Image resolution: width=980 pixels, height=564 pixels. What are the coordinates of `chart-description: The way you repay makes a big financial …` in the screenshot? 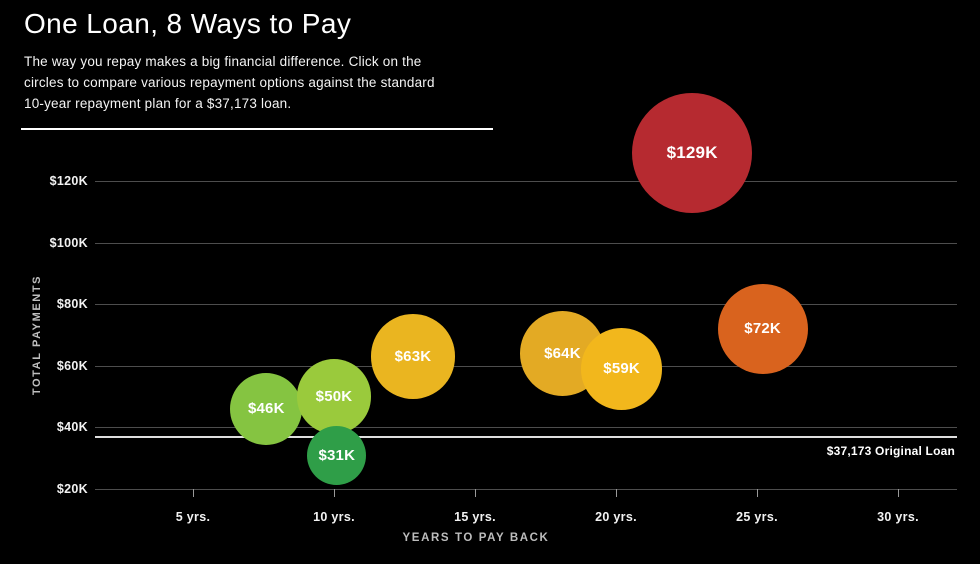 It's located at (229, 82).